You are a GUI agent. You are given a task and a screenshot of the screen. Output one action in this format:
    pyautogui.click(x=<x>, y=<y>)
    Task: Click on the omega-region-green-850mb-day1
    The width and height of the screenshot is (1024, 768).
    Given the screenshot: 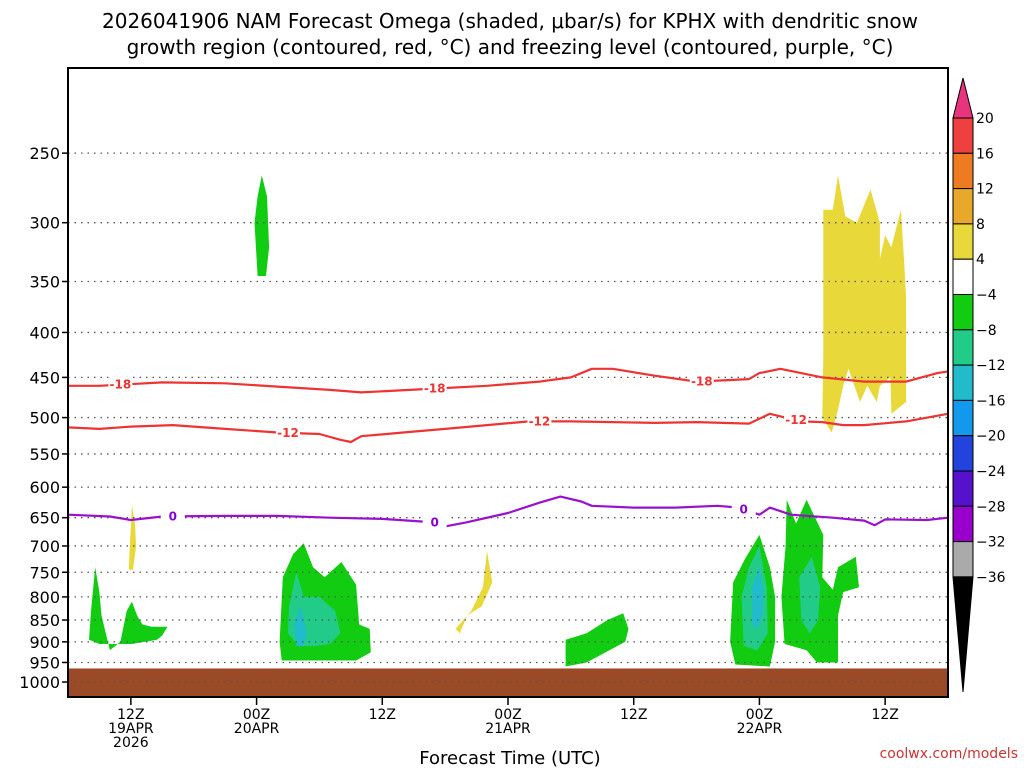 What is the action you would take?
    pyautogui.click(x=128, y=609)
    